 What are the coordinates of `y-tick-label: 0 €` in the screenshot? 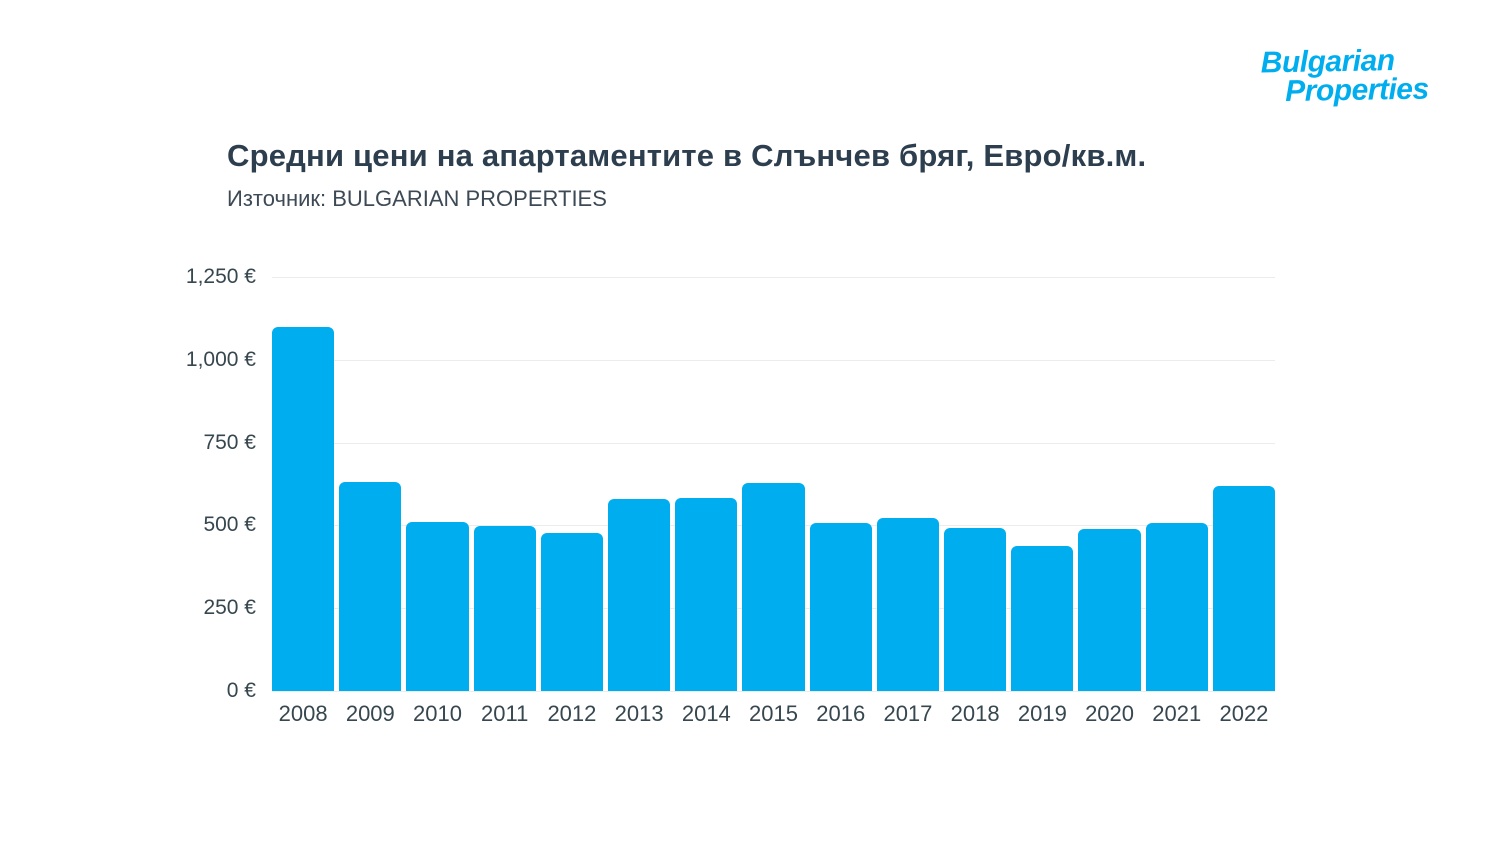 It's located at (241, 690).